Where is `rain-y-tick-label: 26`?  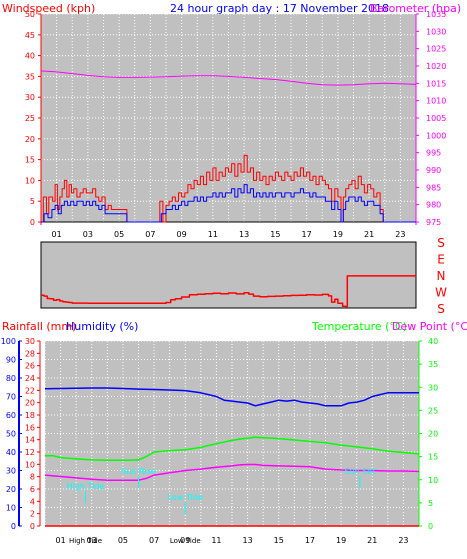 rain-y-tick-label: 26 is located at coordinates (30, 366).